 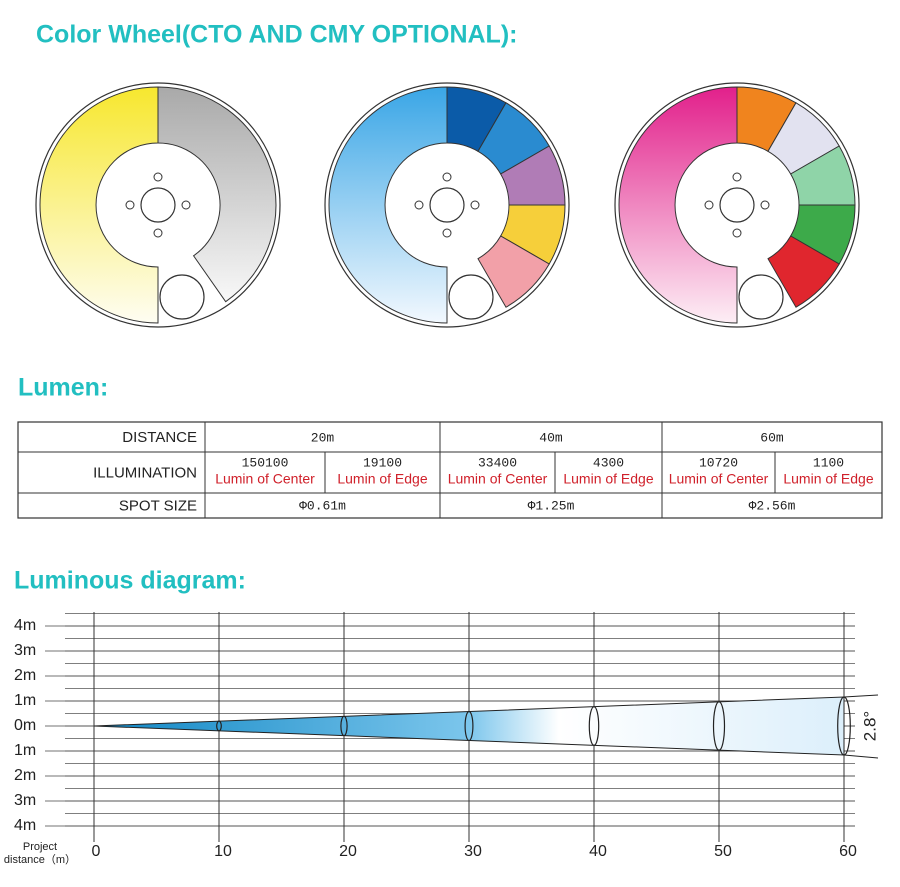 What do you see at coordinates (25, 725) in the screenshot?
I see `y-label: 0m` at bounding box center [25, 725].